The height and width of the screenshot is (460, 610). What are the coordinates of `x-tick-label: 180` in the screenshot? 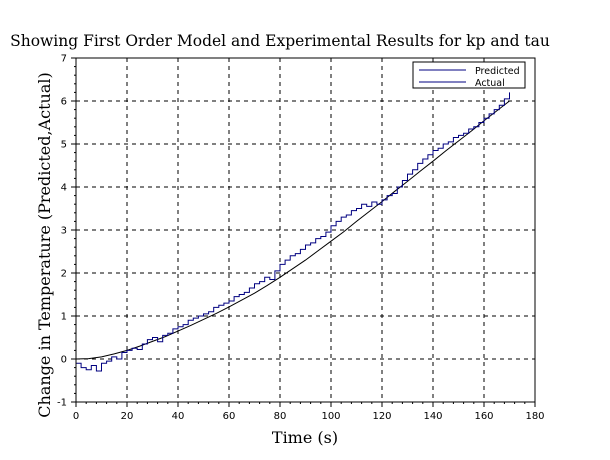 It's located at (534, 416).